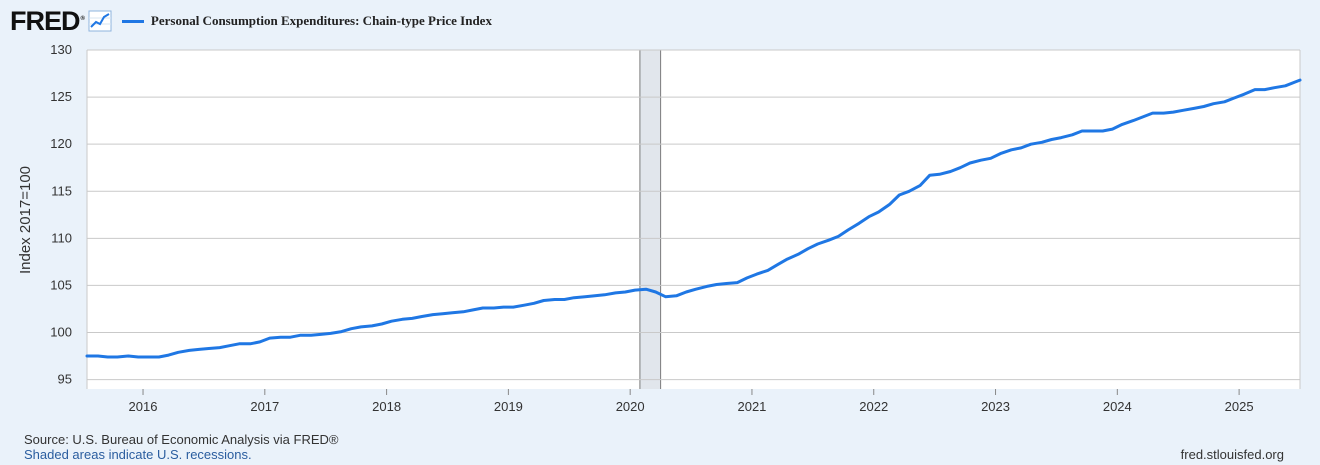  Describe the element at coordinates (83, 18) in the screenshot. I see `fred-logo-mark: ®` at that location.